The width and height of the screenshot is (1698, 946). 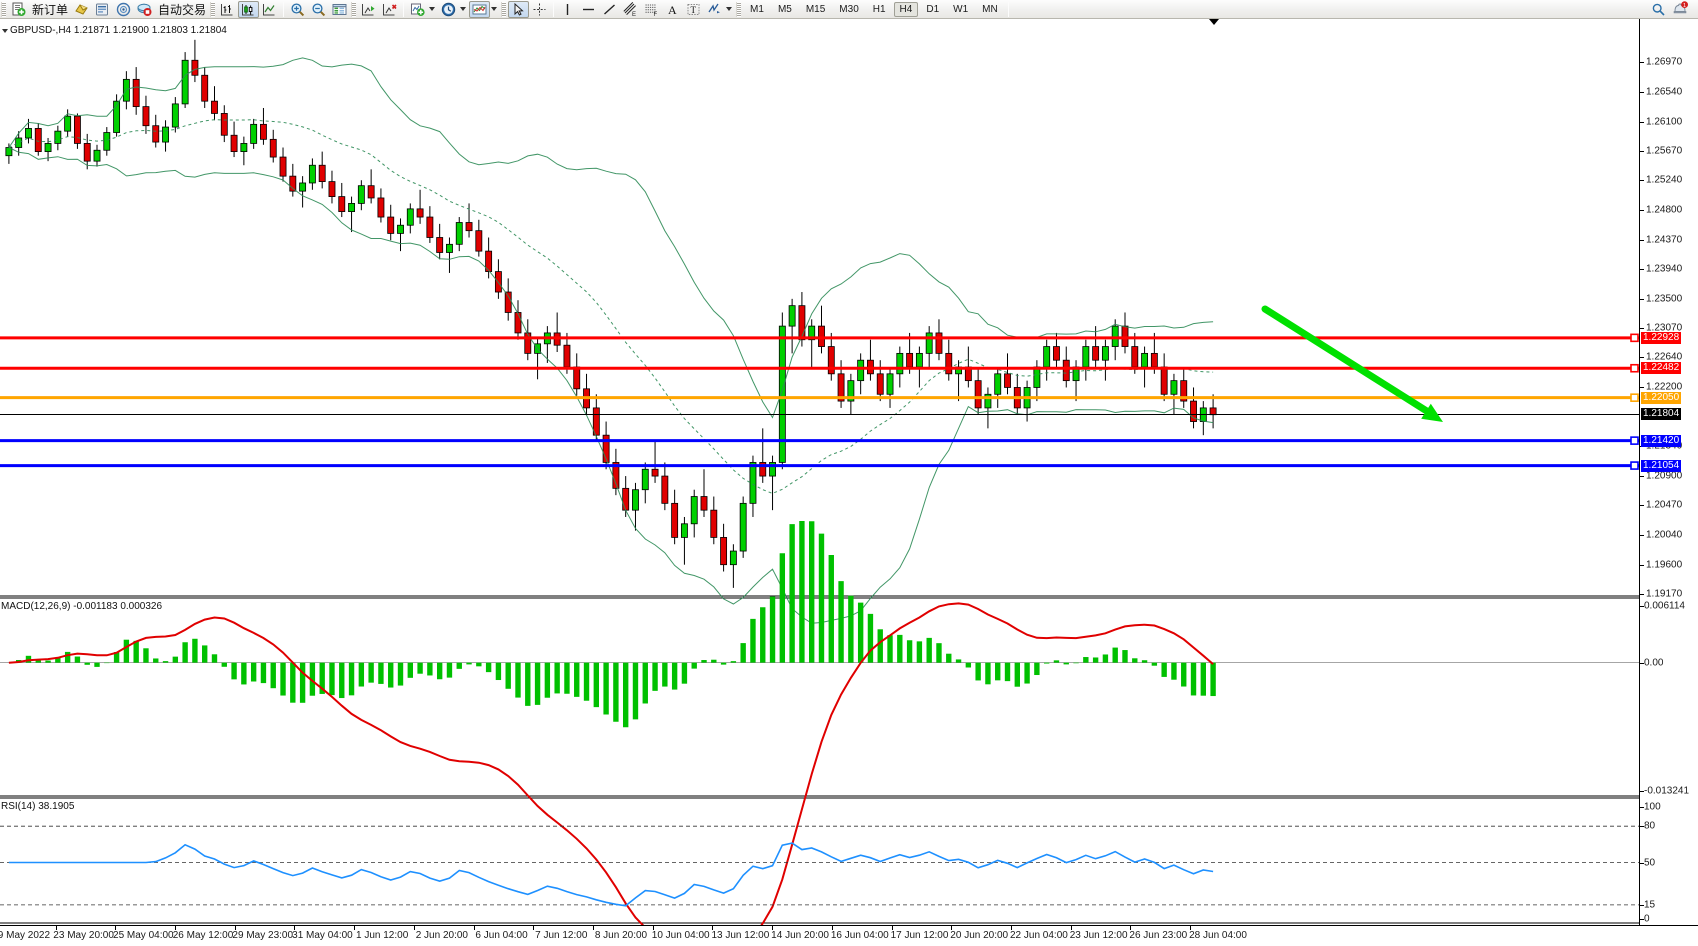 I want to click on timeframe-m5: M5, so click(x=784, y=9).